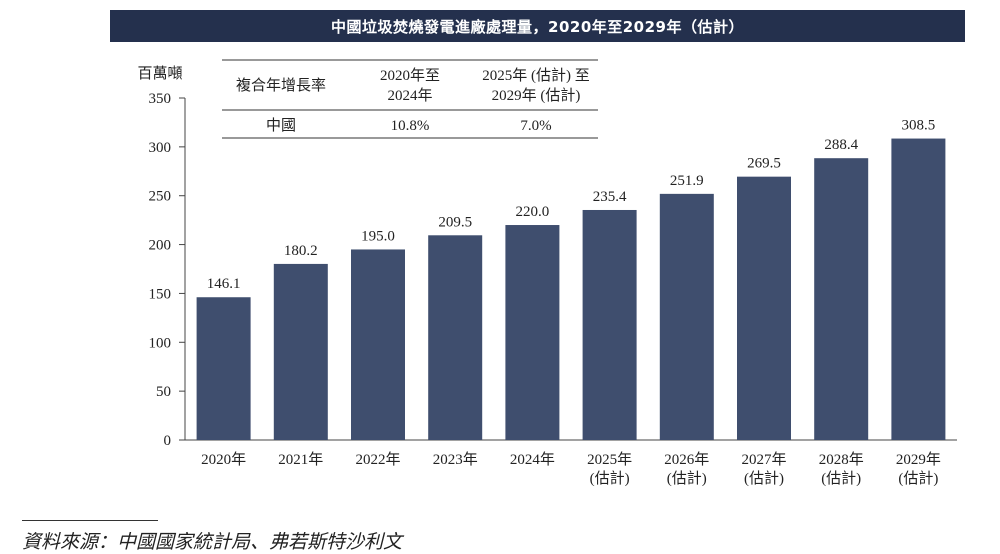 The image size is (1000, 554). I want to click on chart-title: 中國垃圾焚燒發電進廠處理量，2020年至2029年（估計）, so click(537, 26).